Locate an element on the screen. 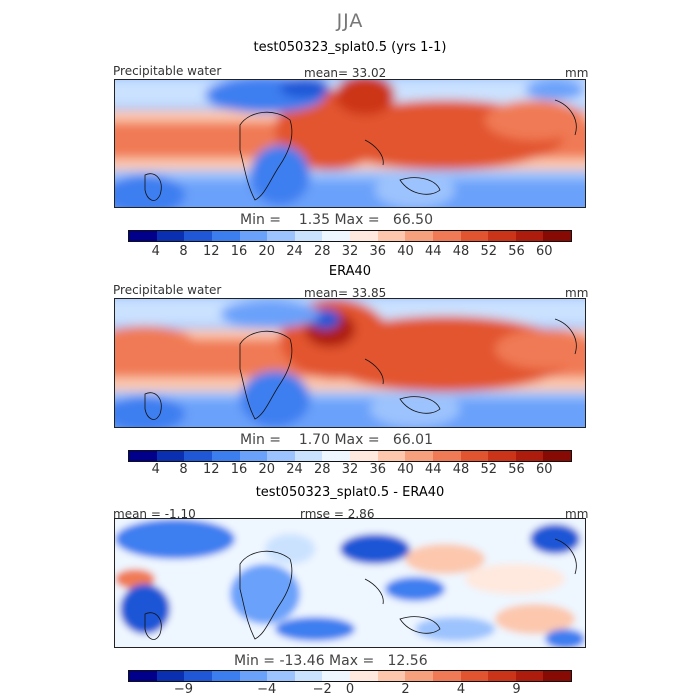 The height and width of the screenshot is (700, 700). colorbar-tick-label: 9 is located at coordinates (516, 689).